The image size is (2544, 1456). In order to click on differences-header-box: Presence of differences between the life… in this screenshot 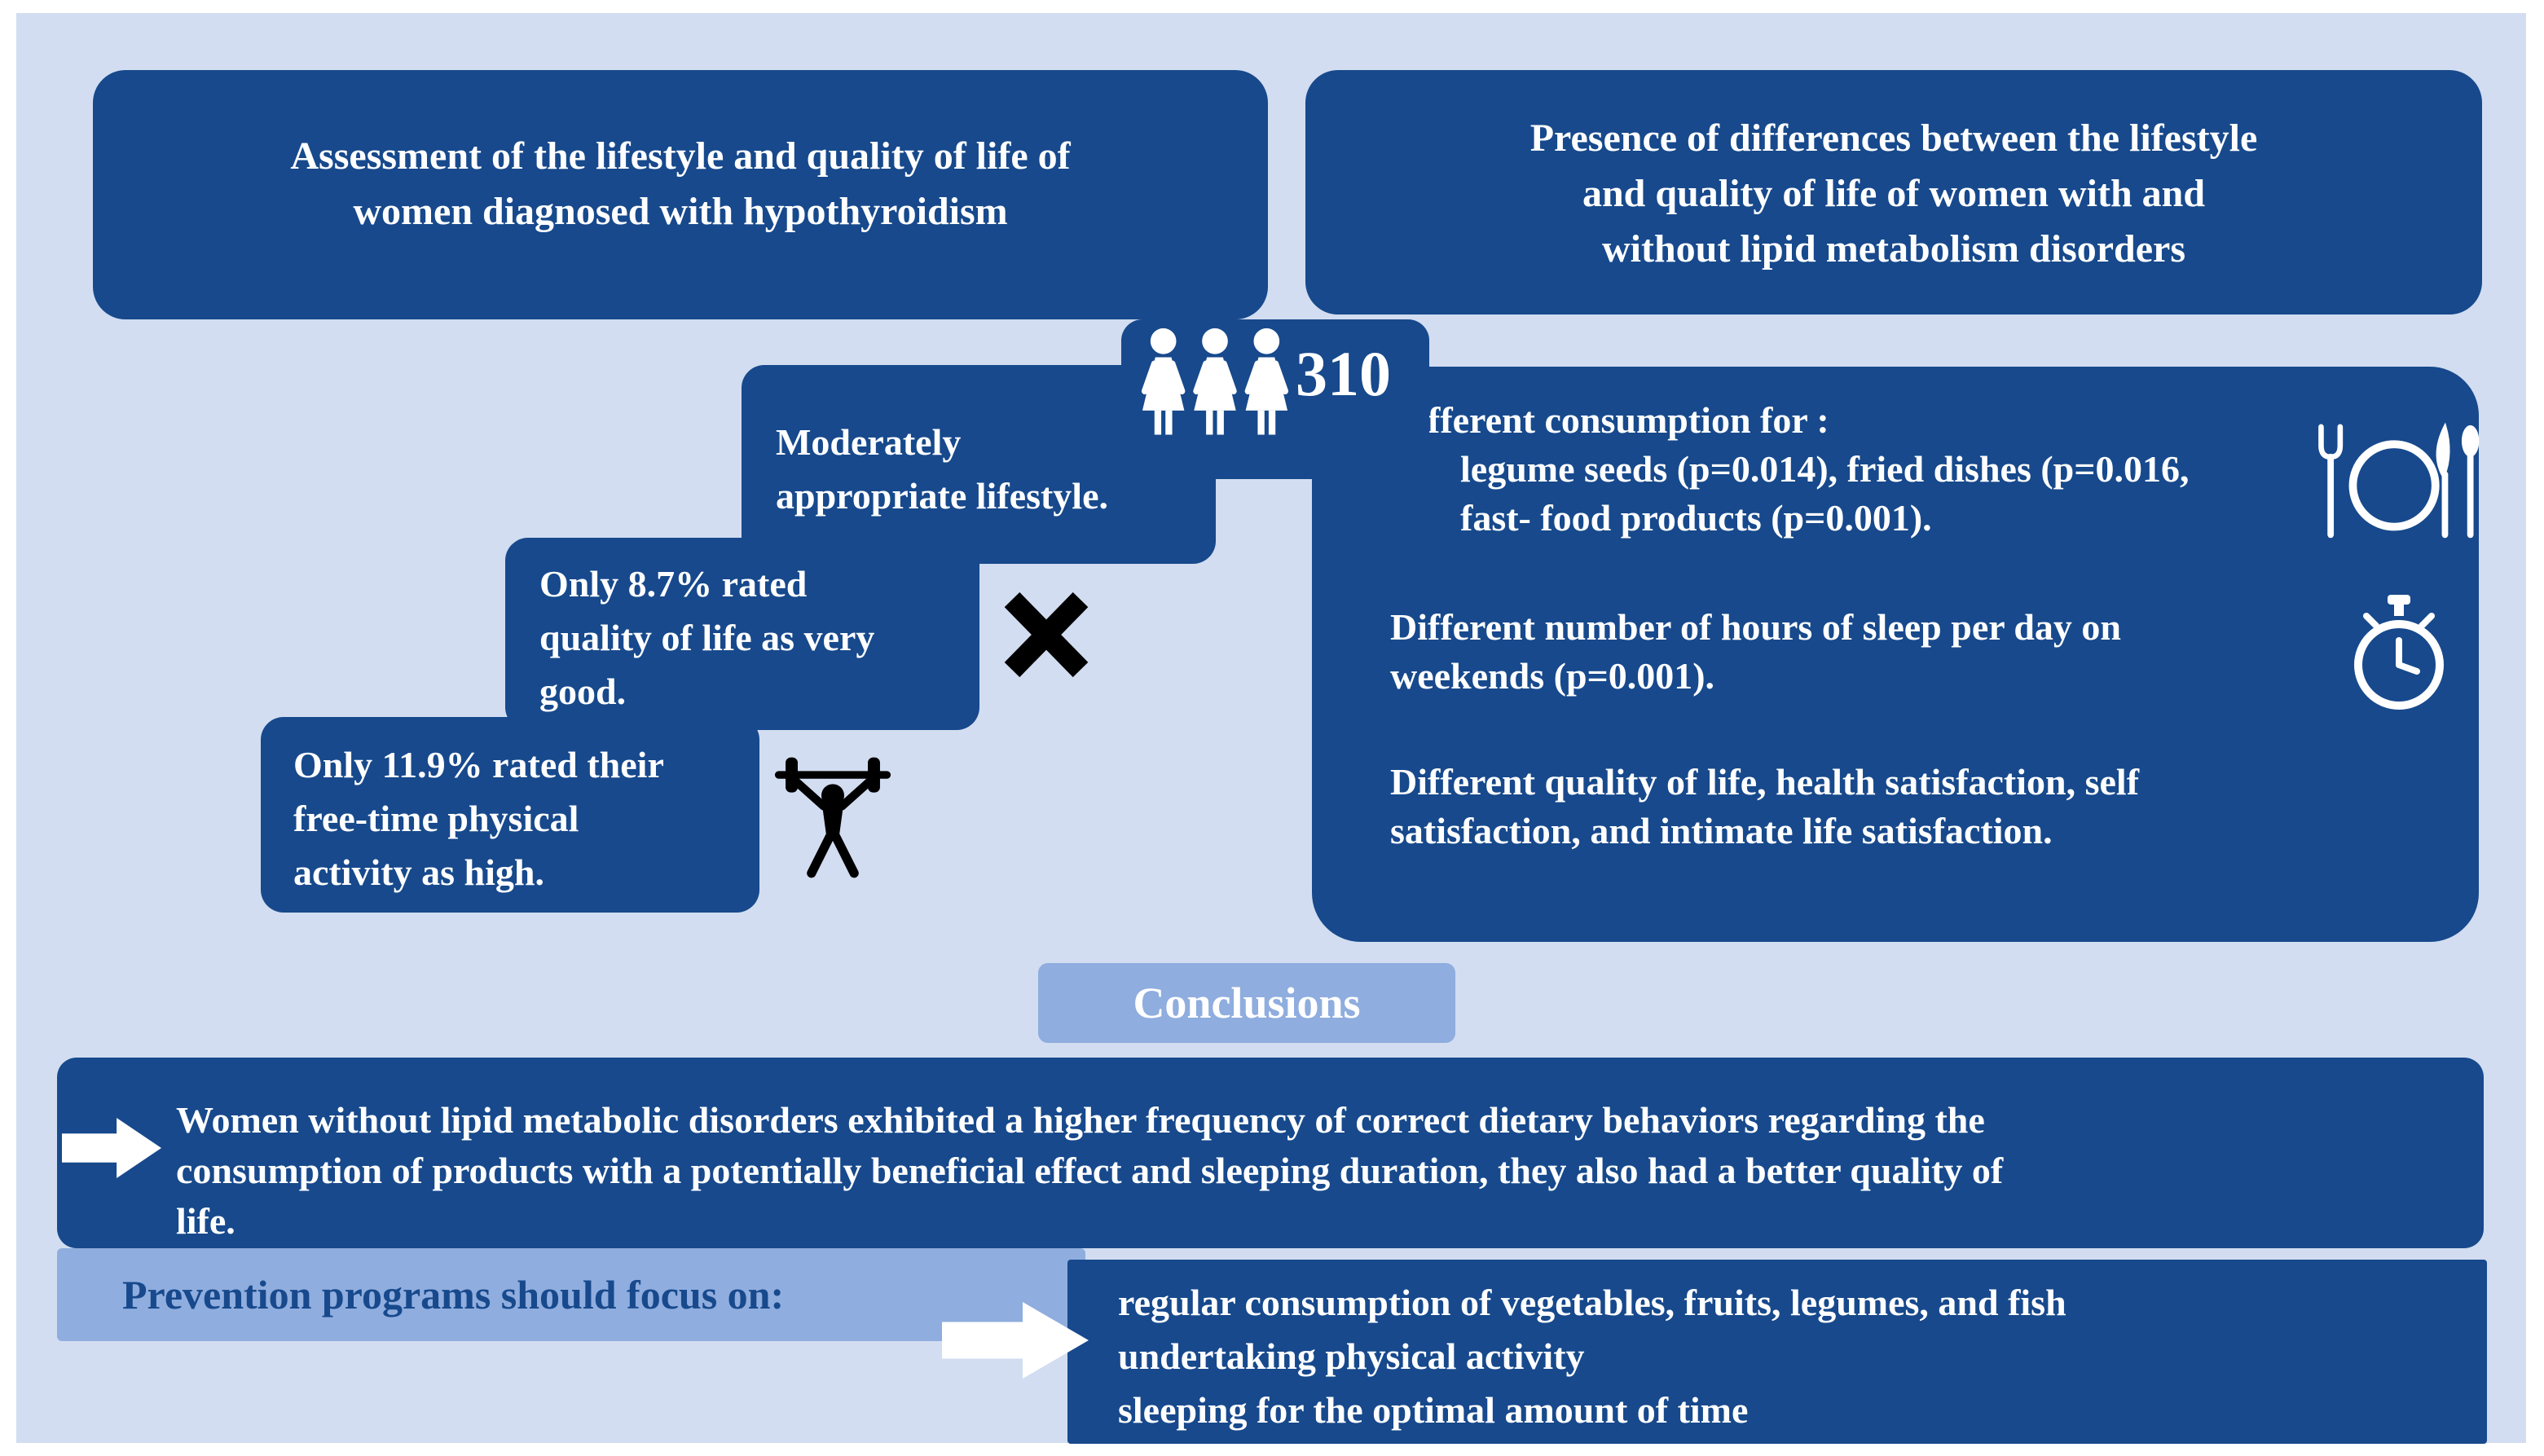, I will do `click(1893, 193)`.